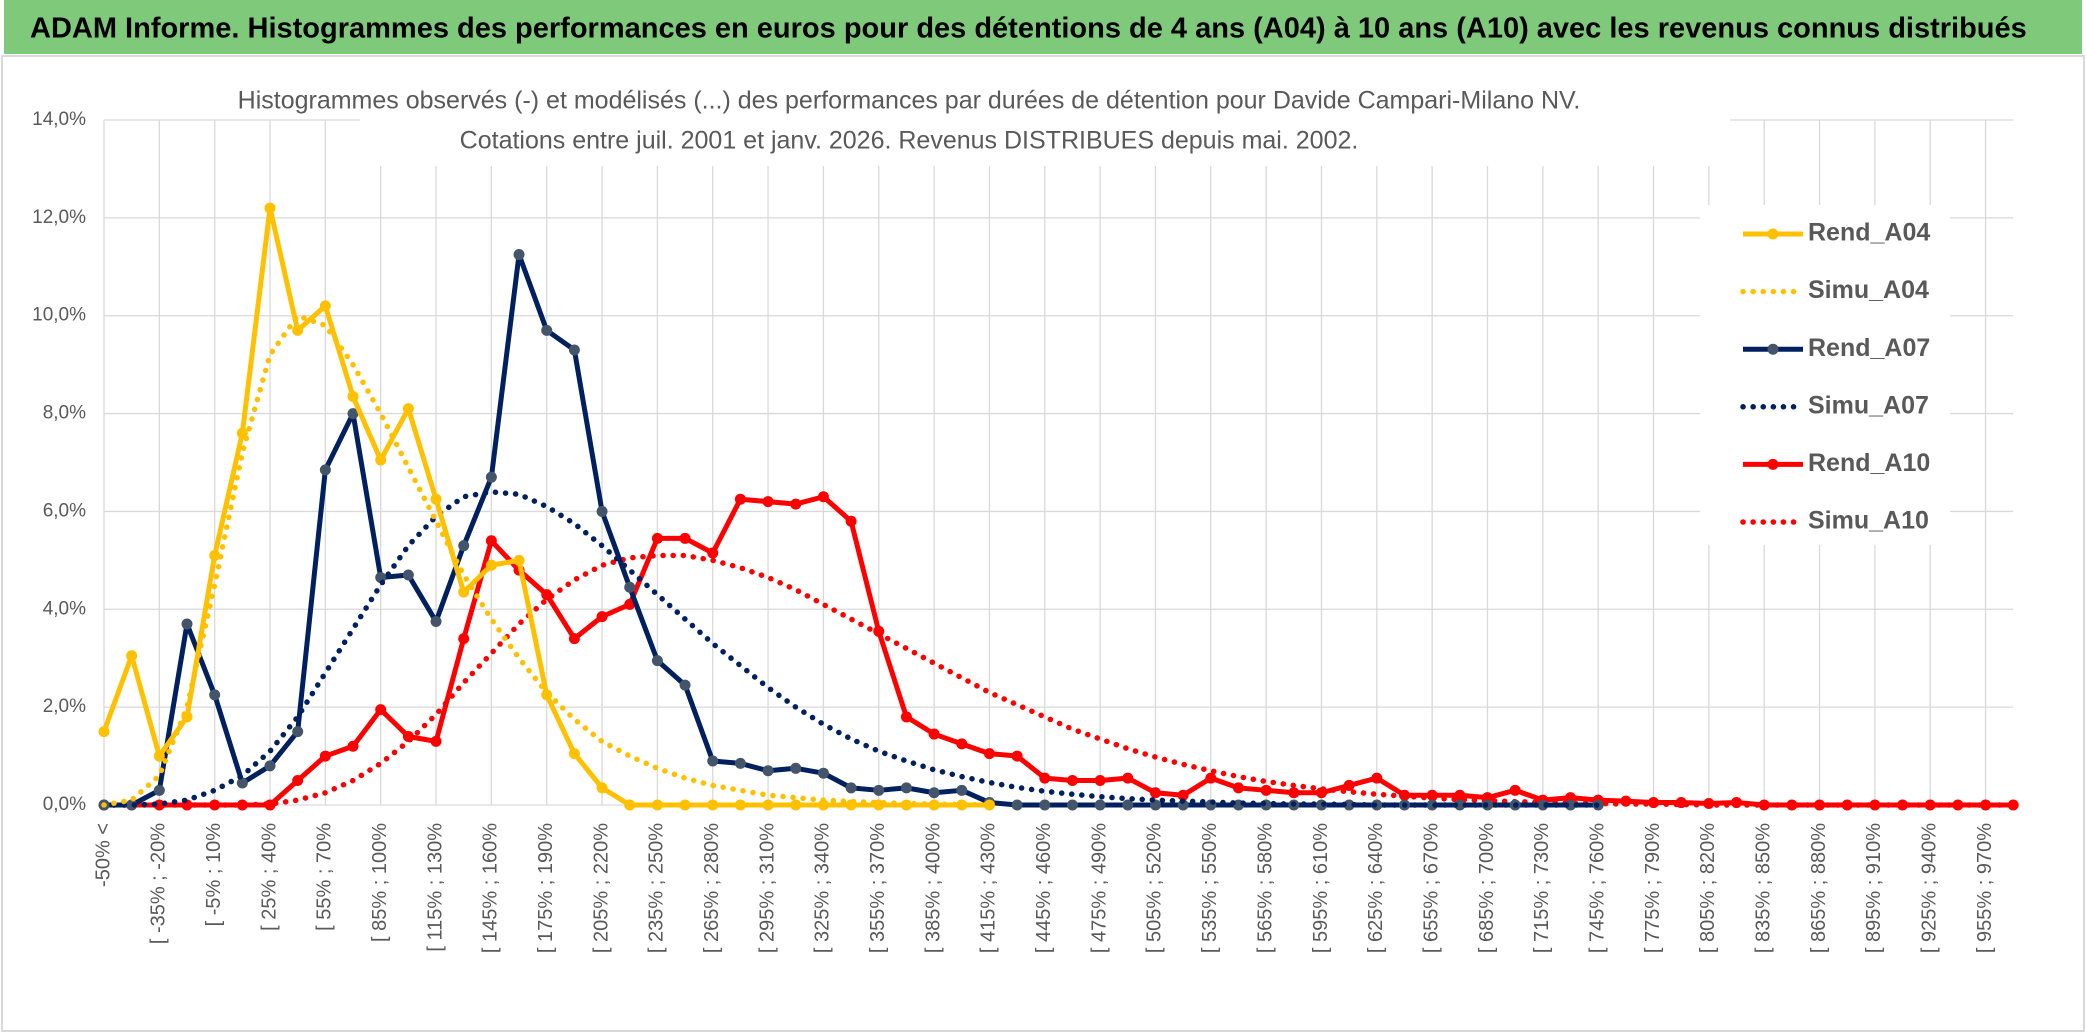 Image resolution: width=2086 pixels, height=1033 pixels. Describe the element at coordinates (767, 888) in the screenshot. I see `x-tick-label: [ 295% ; 310%` at that location.